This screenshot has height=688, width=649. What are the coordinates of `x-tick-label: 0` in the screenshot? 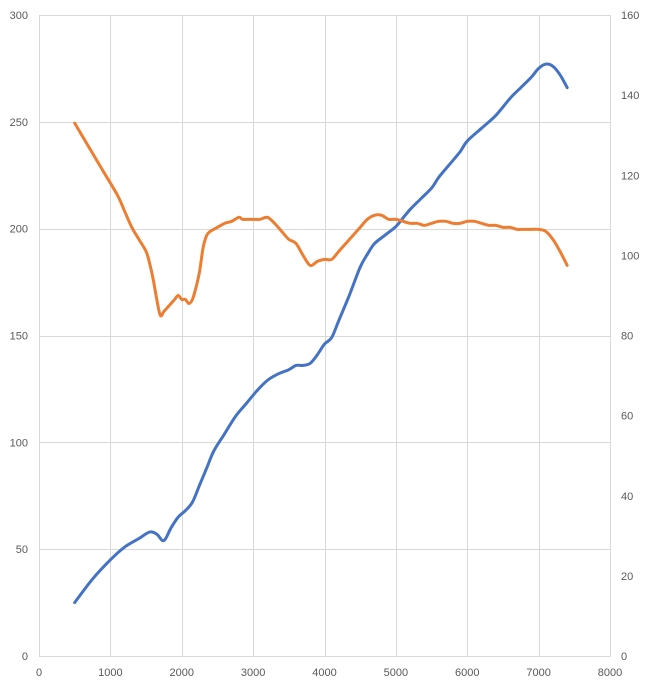 It's located at (39, 673).